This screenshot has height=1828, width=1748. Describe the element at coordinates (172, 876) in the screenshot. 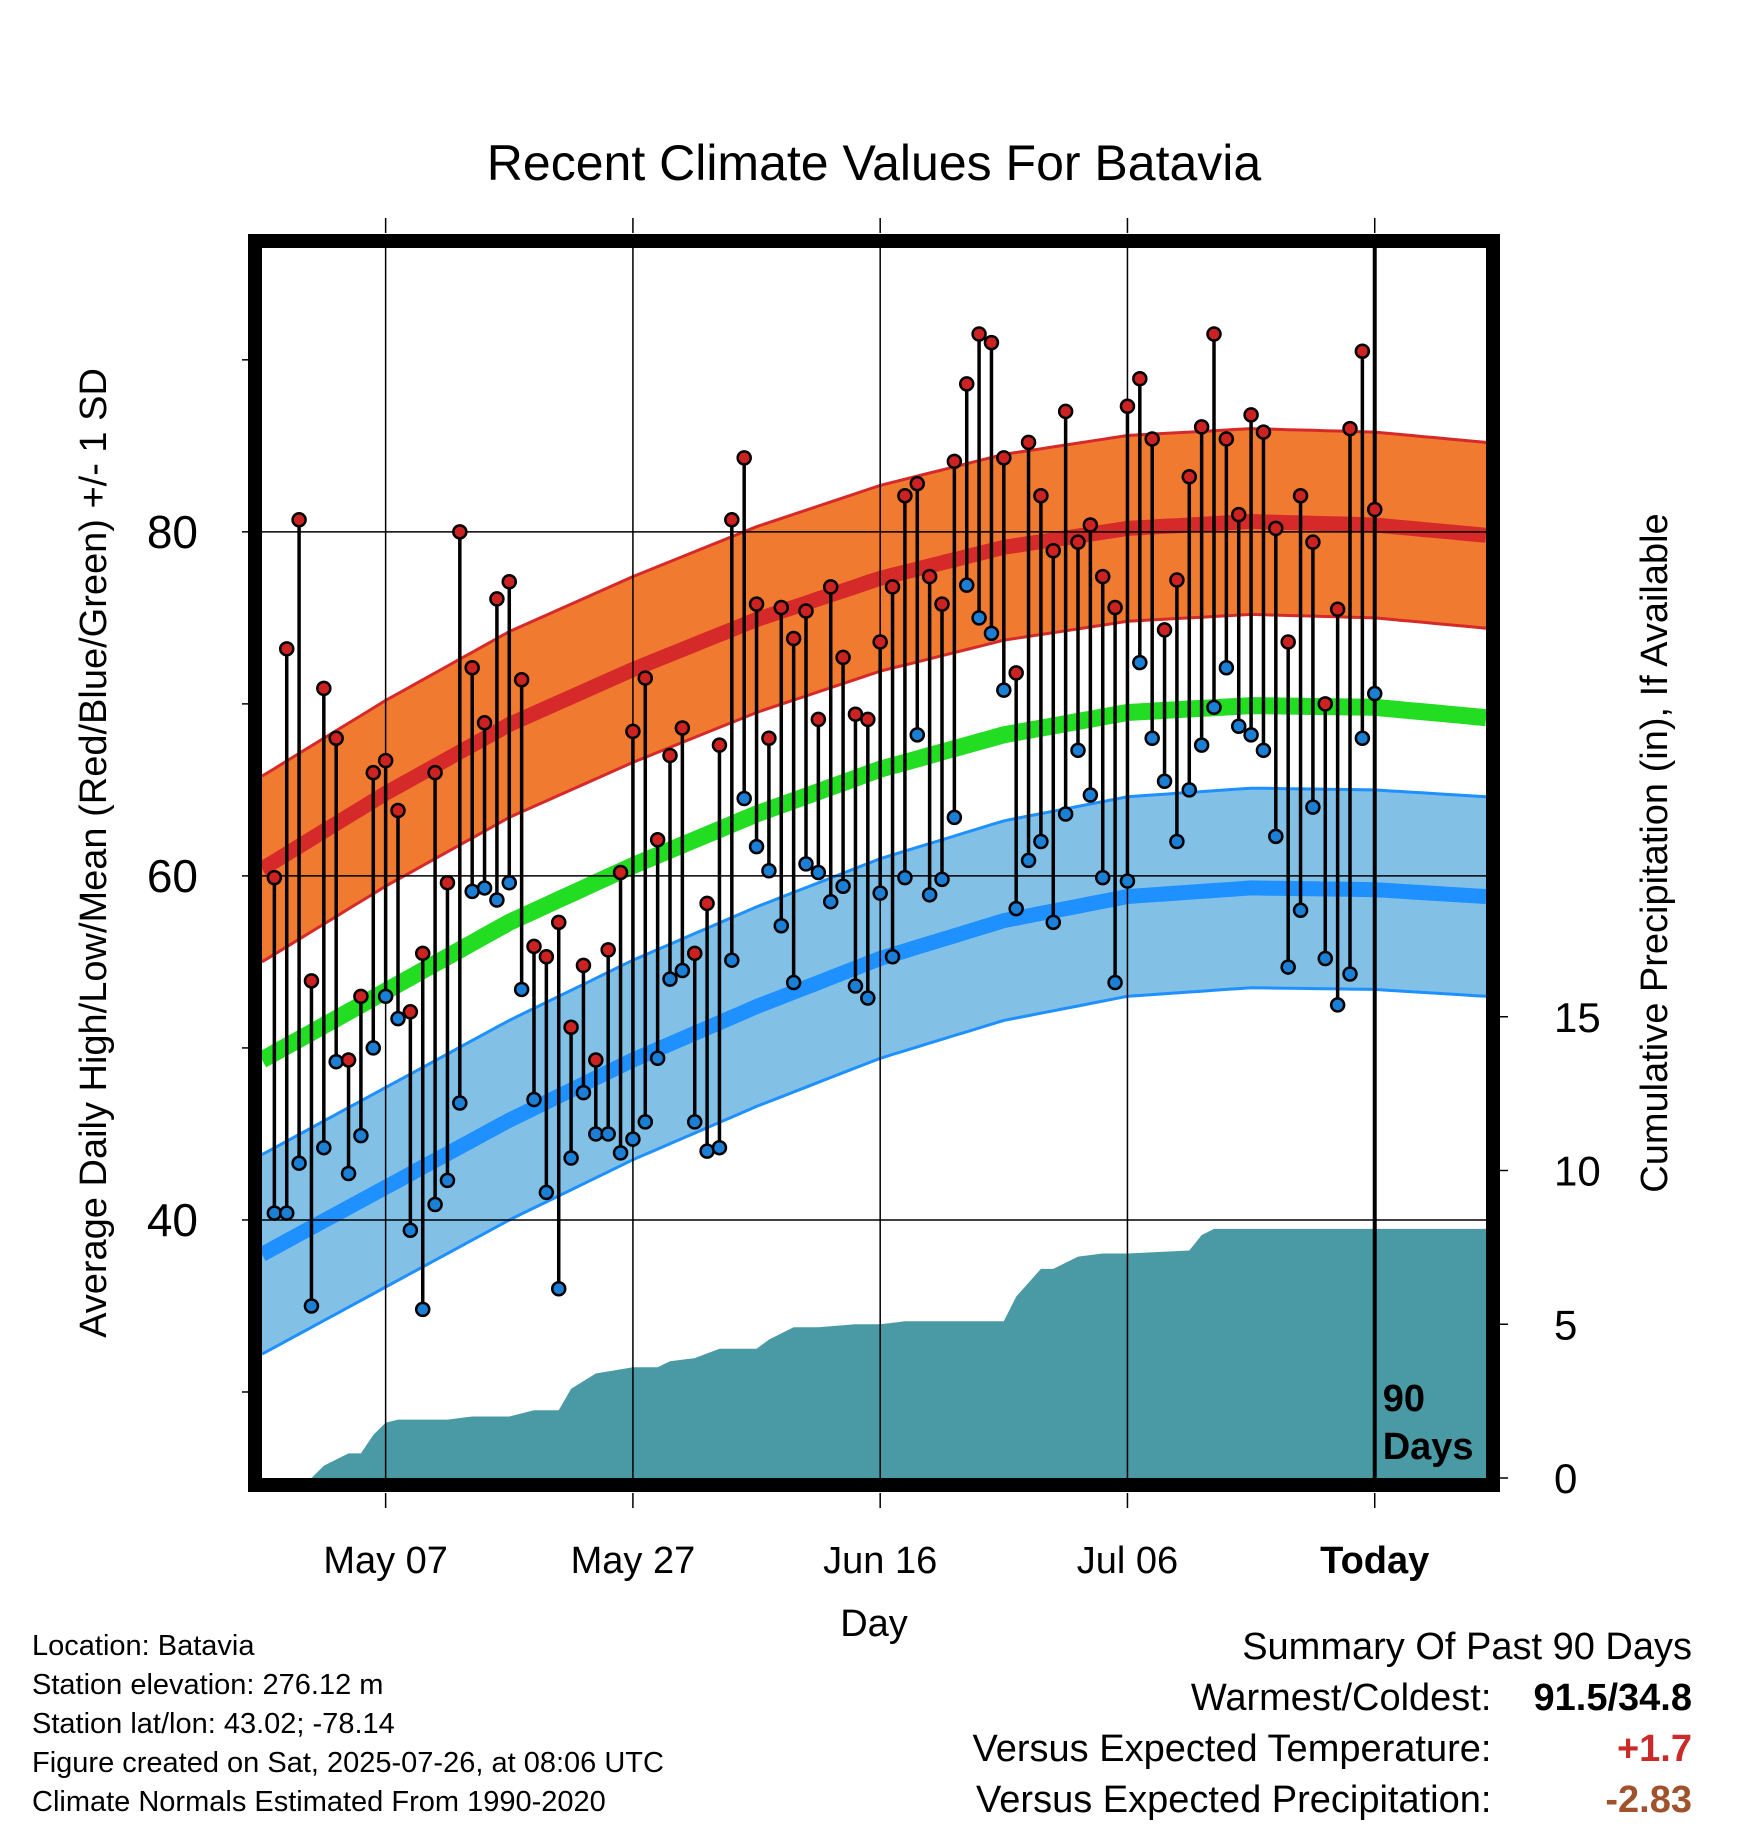

I see `y-tick-label: 60` at that location.